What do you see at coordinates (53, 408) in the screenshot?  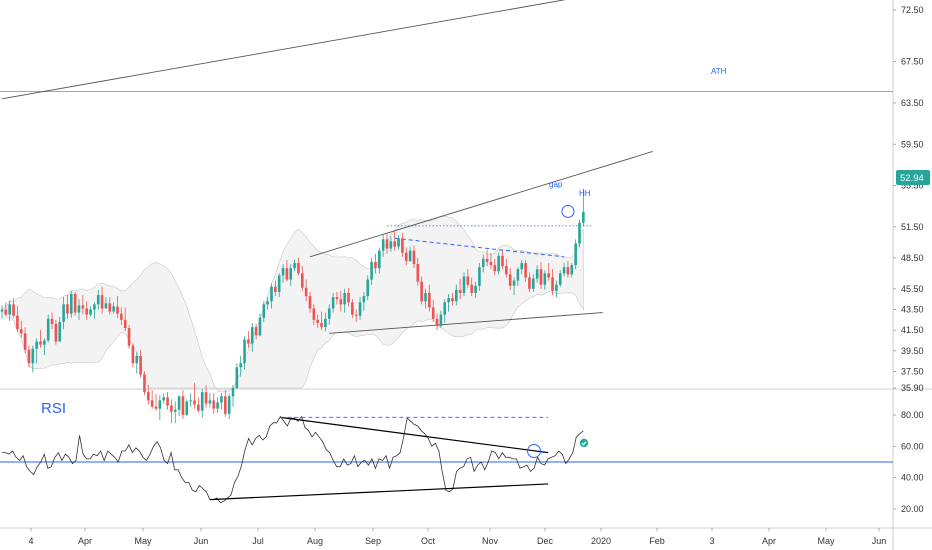 I see `rsi-pane-title: RSI` at bounding box center [53, 408].